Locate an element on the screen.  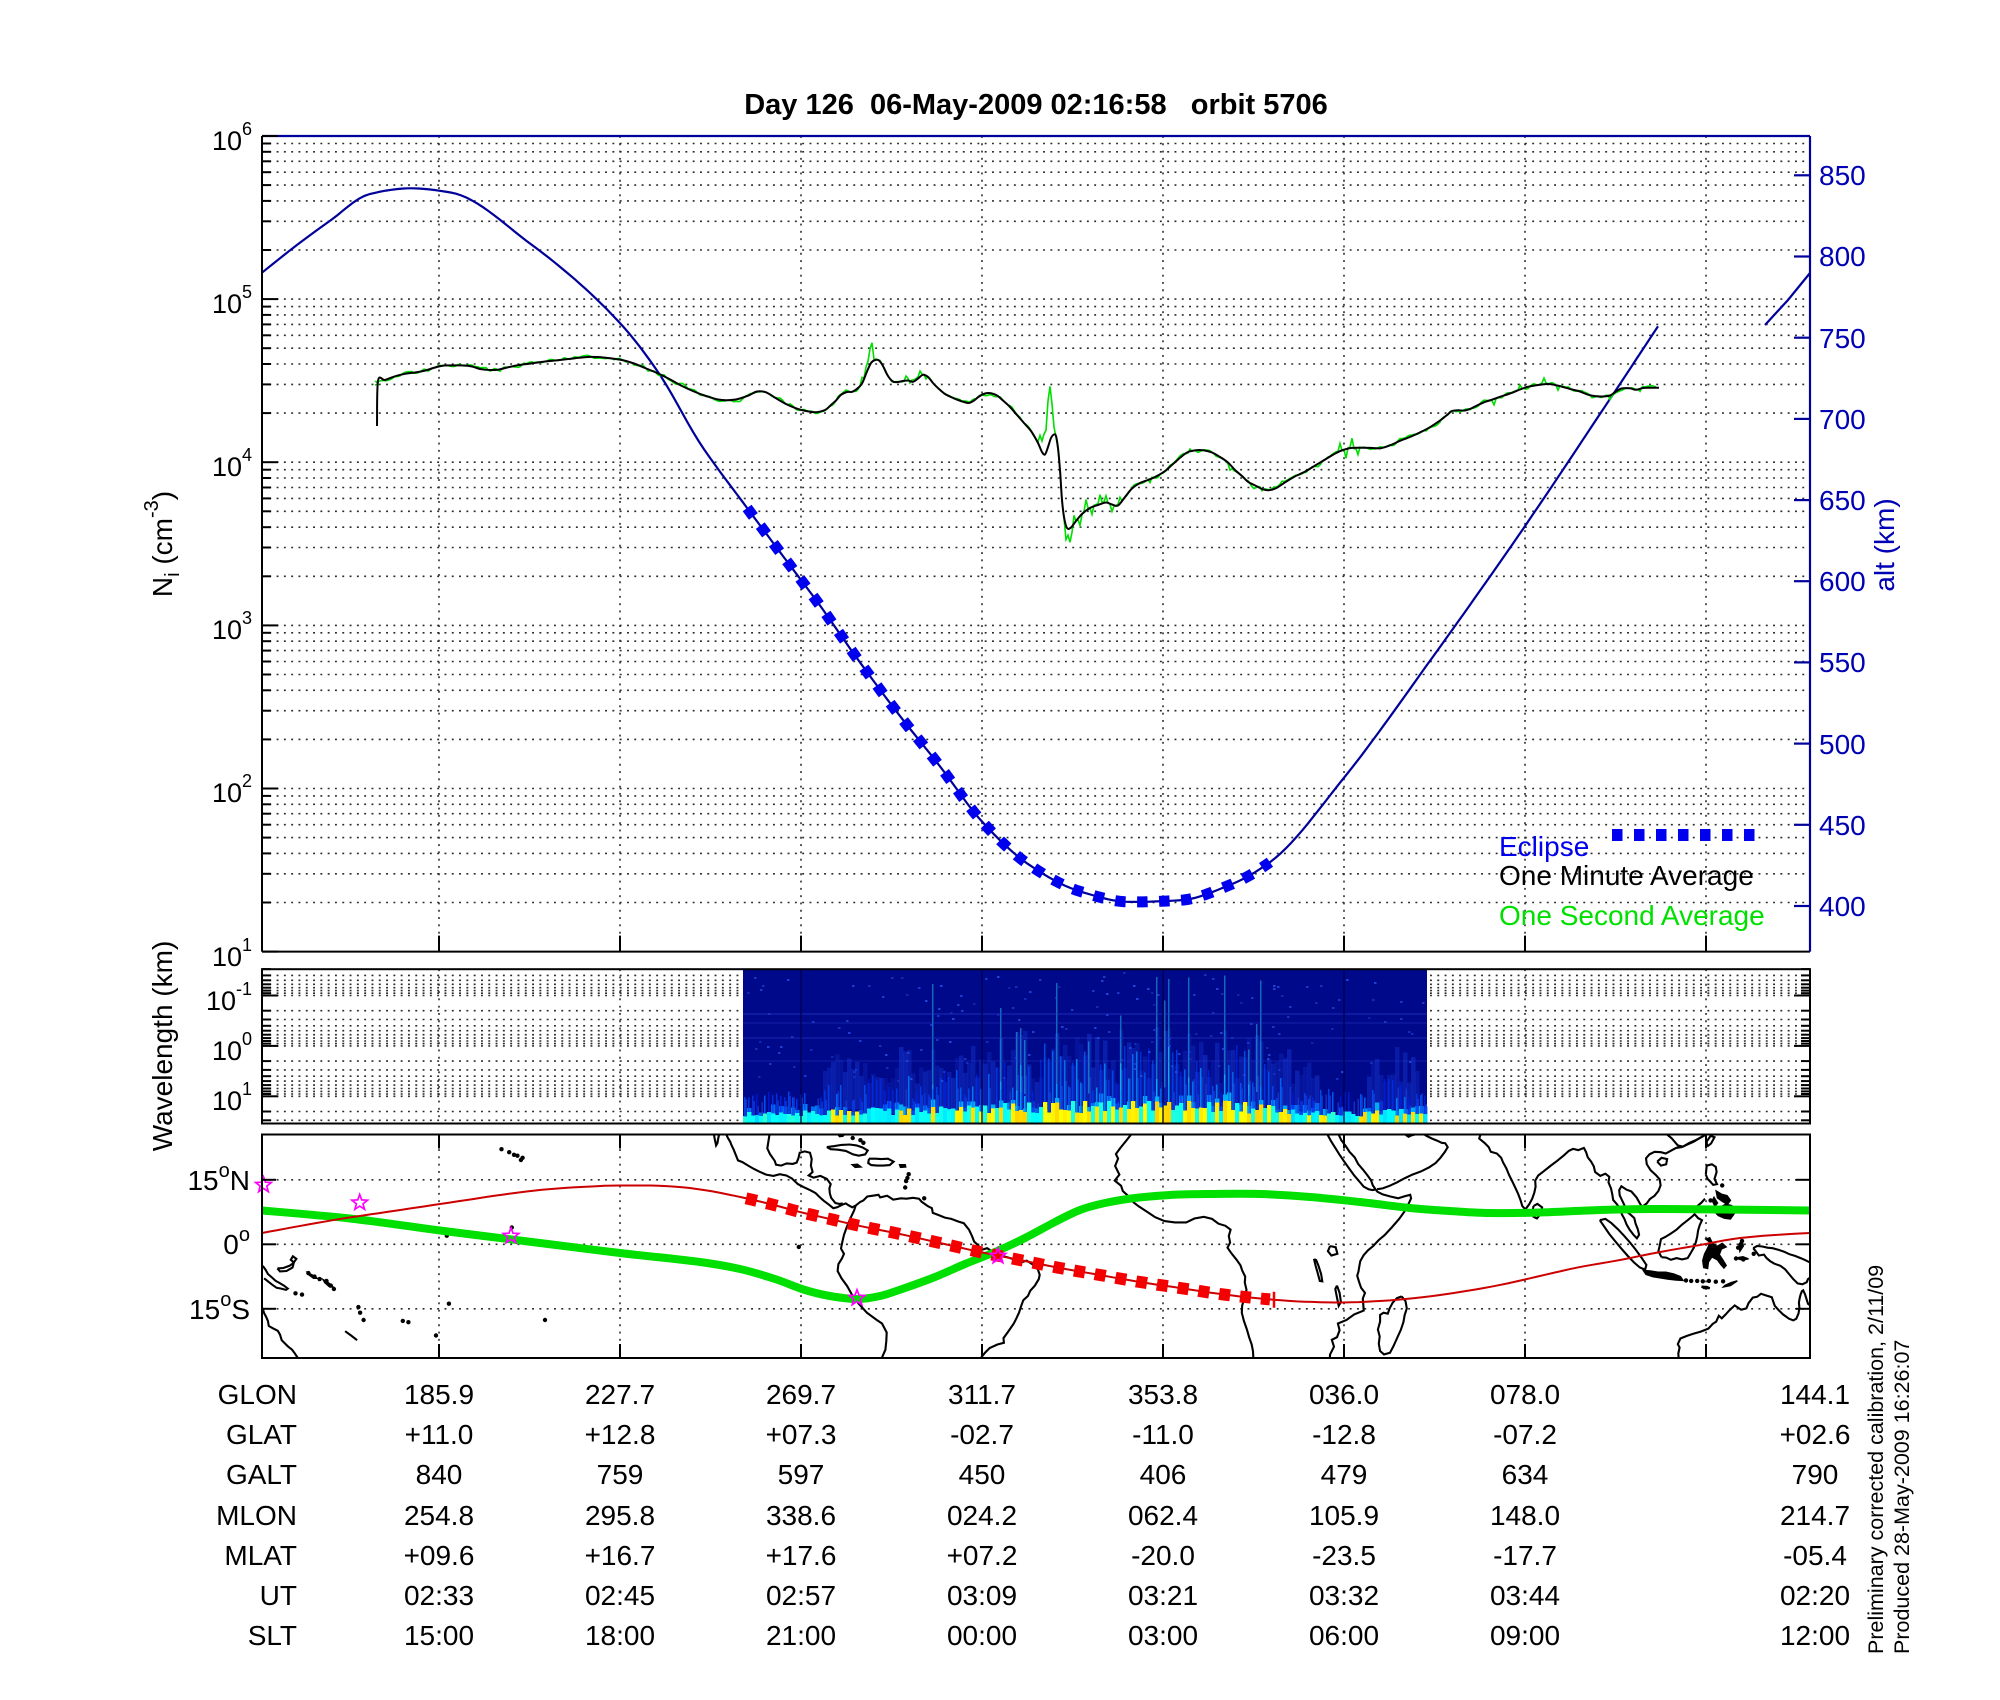
svg-text: -05.4 is located at coordinates (1815, 1555).